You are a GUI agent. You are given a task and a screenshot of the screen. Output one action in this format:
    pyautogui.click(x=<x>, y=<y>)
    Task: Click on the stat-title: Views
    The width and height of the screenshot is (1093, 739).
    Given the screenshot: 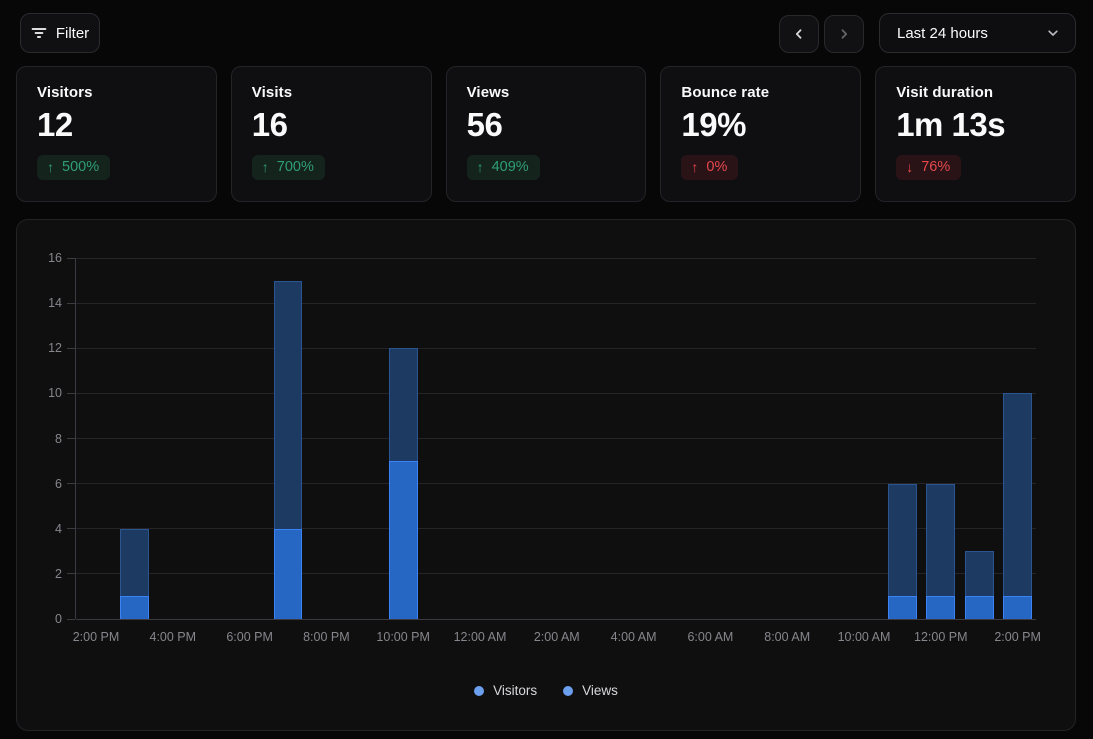 What is the action you would take?
    pyautogui.click(x=488, y=92)
    